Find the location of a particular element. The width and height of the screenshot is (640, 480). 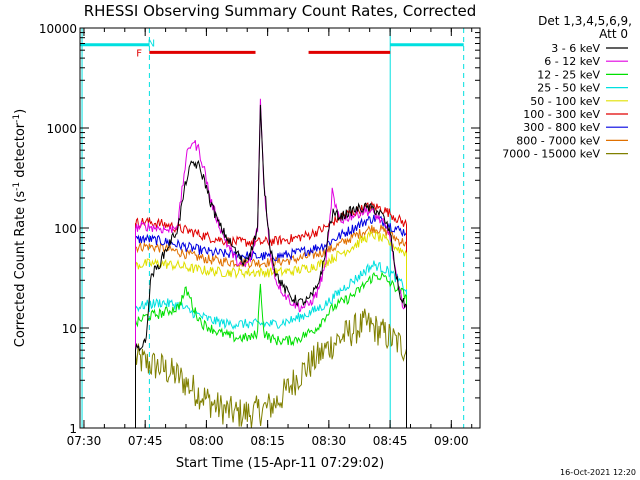

status-annotation: N is located at coordinates (151, 43).